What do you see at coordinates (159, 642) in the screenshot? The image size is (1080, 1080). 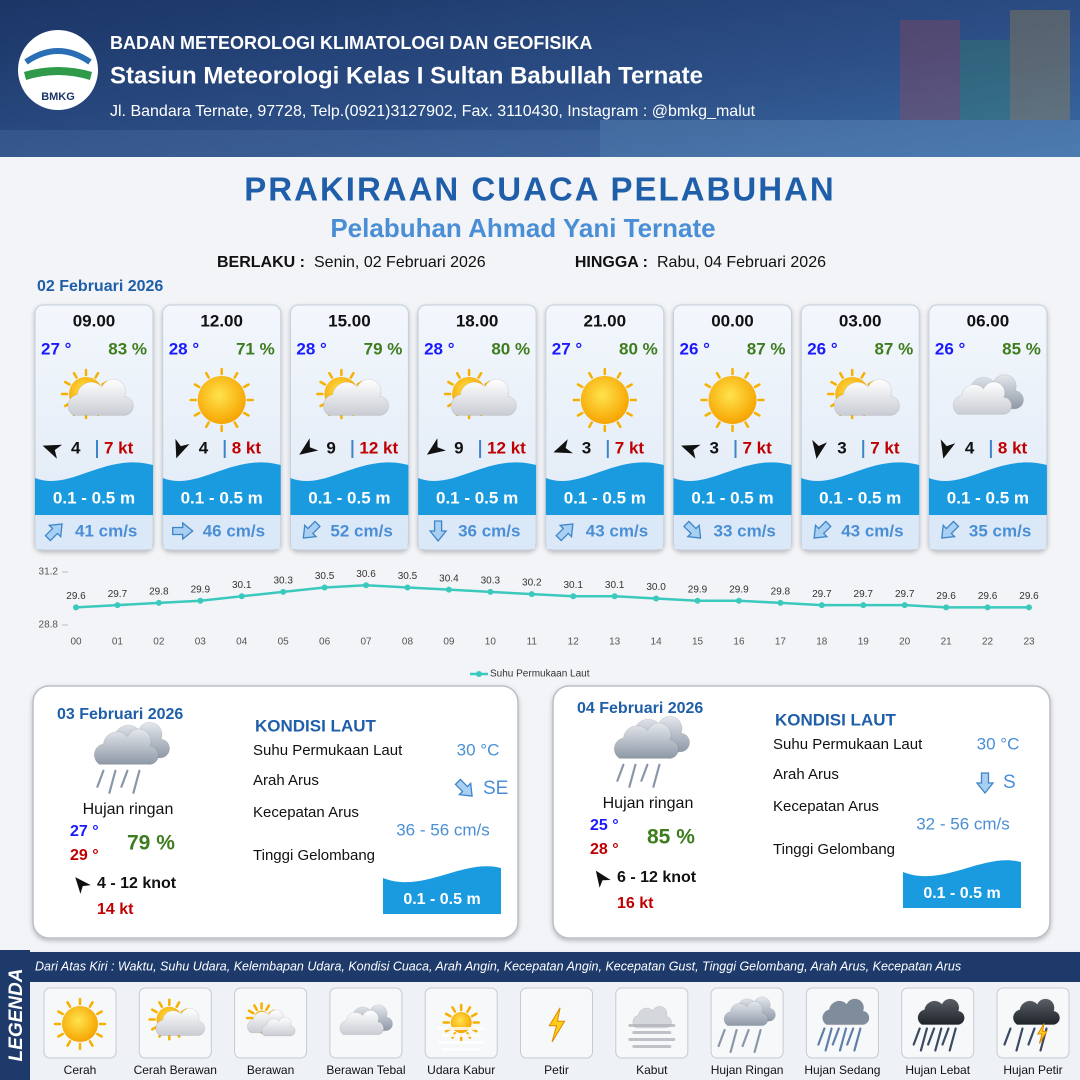 I see `x-tick-label: 02` at bounding box center [159, 642].